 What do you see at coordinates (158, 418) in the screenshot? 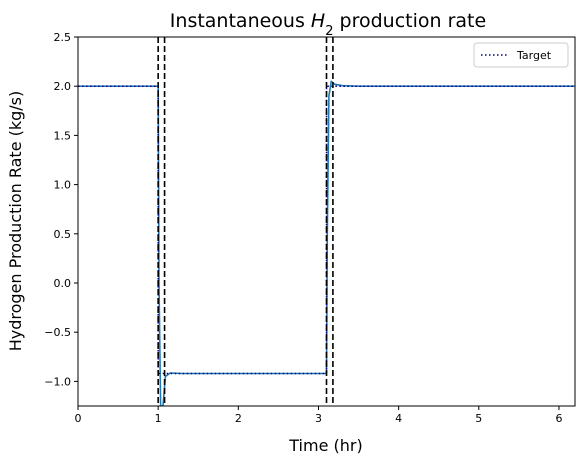
I see `x-tick-label: 1` at bounding box center [158, 418].